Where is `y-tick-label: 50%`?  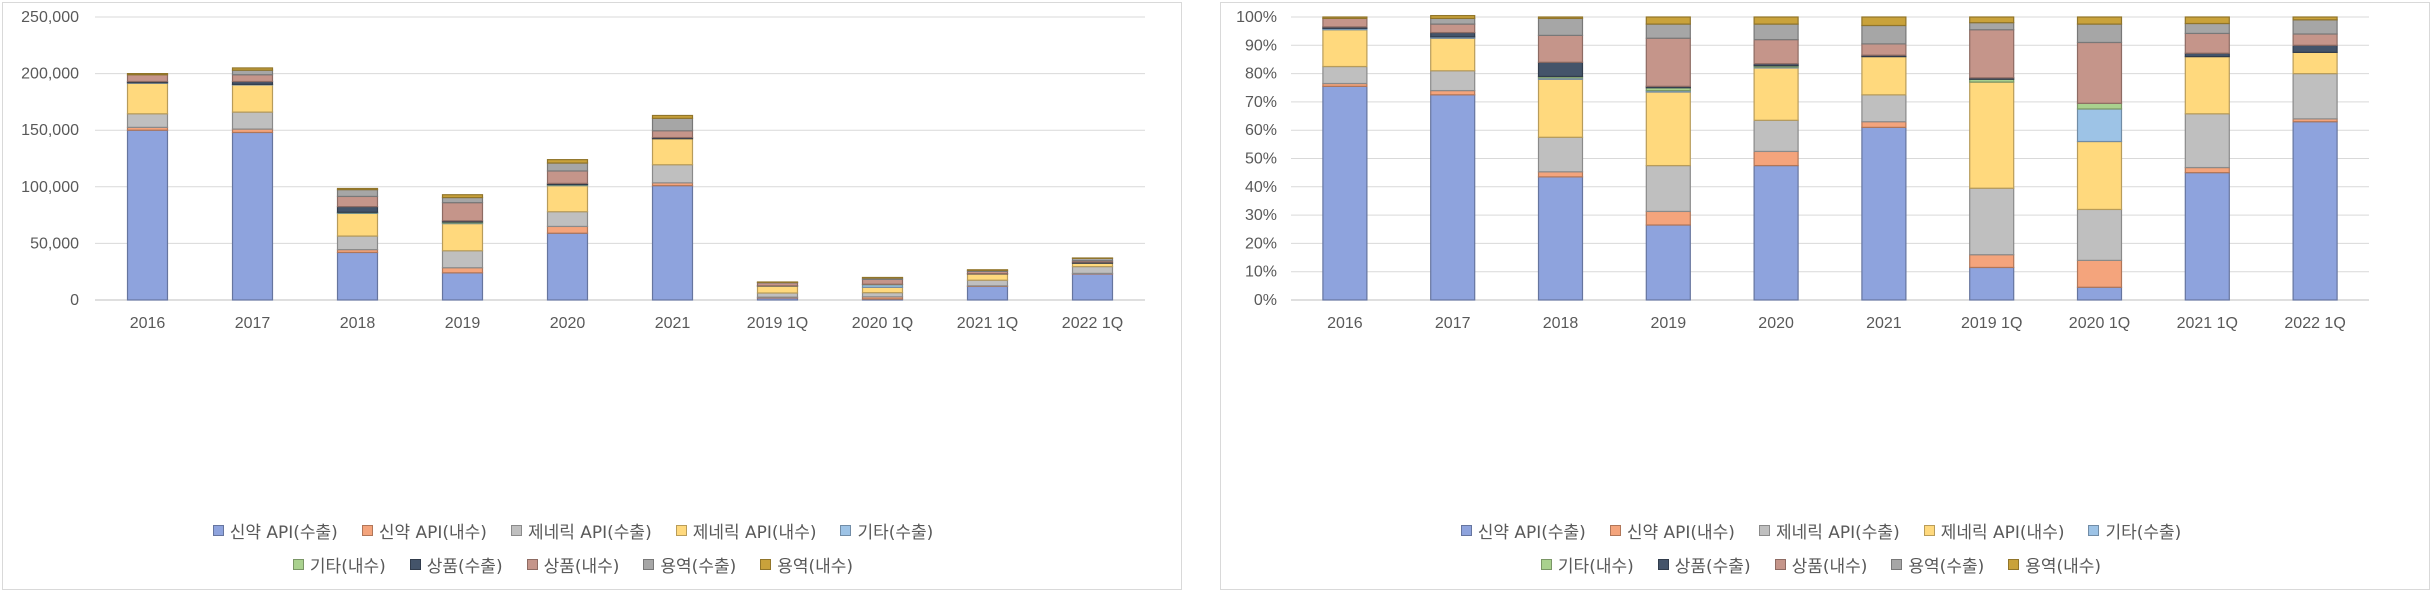 y-tick-label: 50% is located at coordinates (1261, 159).